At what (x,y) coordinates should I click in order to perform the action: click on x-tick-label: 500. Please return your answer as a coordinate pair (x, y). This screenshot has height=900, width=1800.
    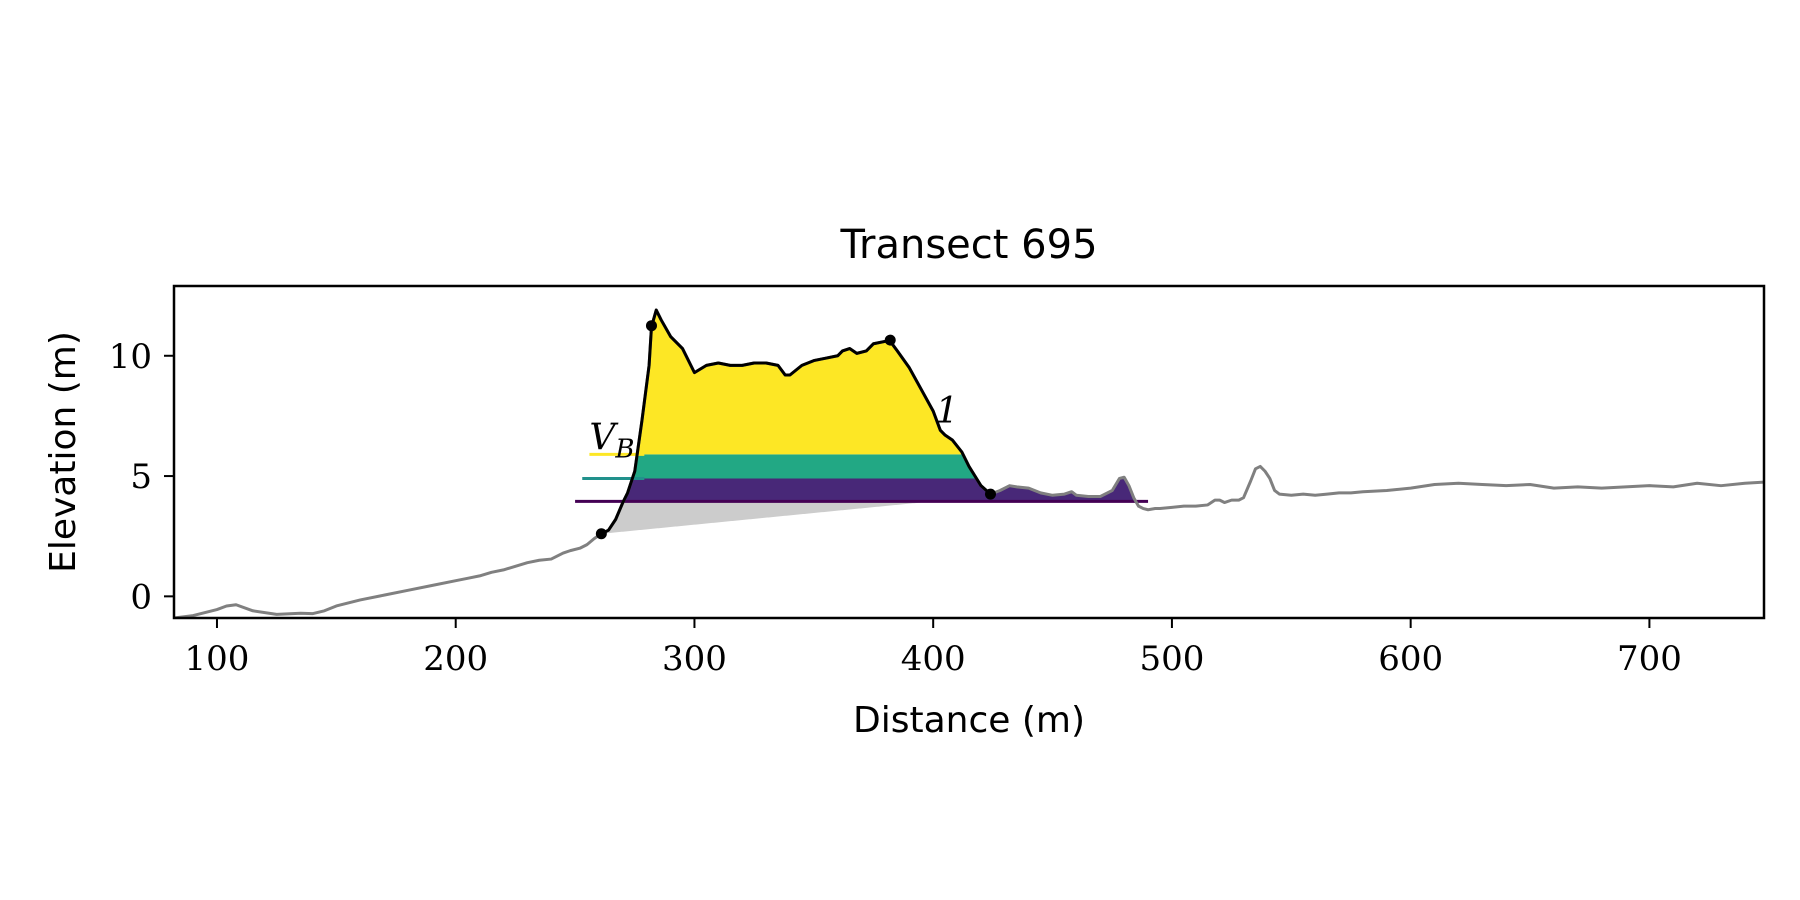
    Looking at the image, I should click on (1171, 659).